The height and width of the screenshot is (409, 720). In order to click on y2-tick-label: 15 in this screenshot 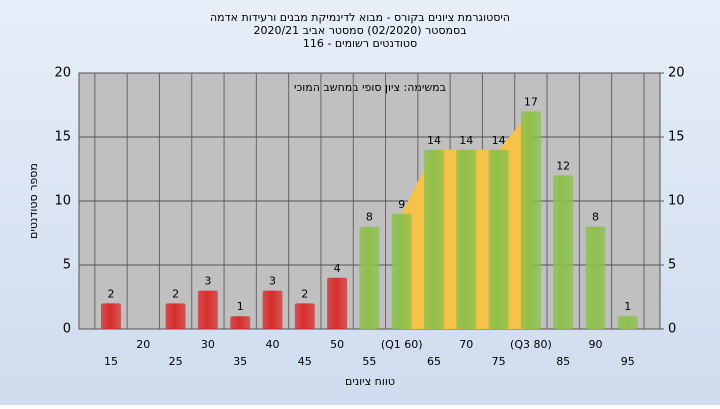, I will do `click(676, 137)`.